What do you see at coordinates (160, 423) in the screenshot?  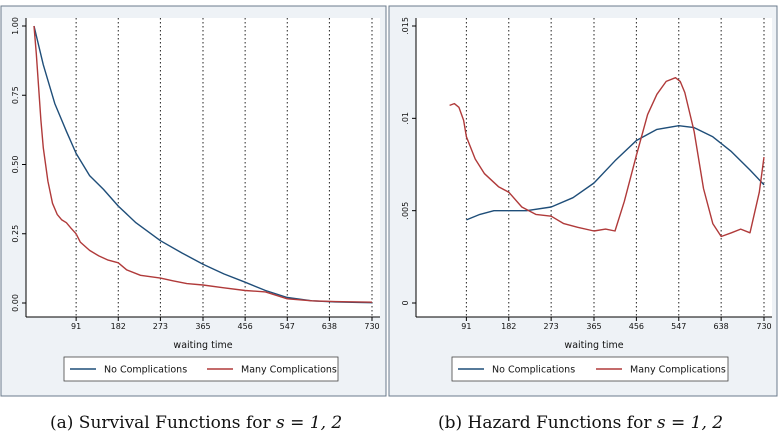 I see `caption-a-text: (a) Survival Functions for` at bounding box center [160, 423].